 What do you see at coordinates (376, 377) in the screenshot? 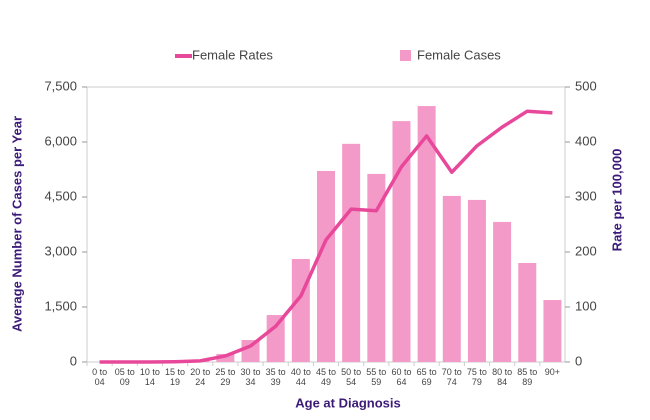
I see `x-tick-label: 55 to 59` at bounding box center [376, 377].